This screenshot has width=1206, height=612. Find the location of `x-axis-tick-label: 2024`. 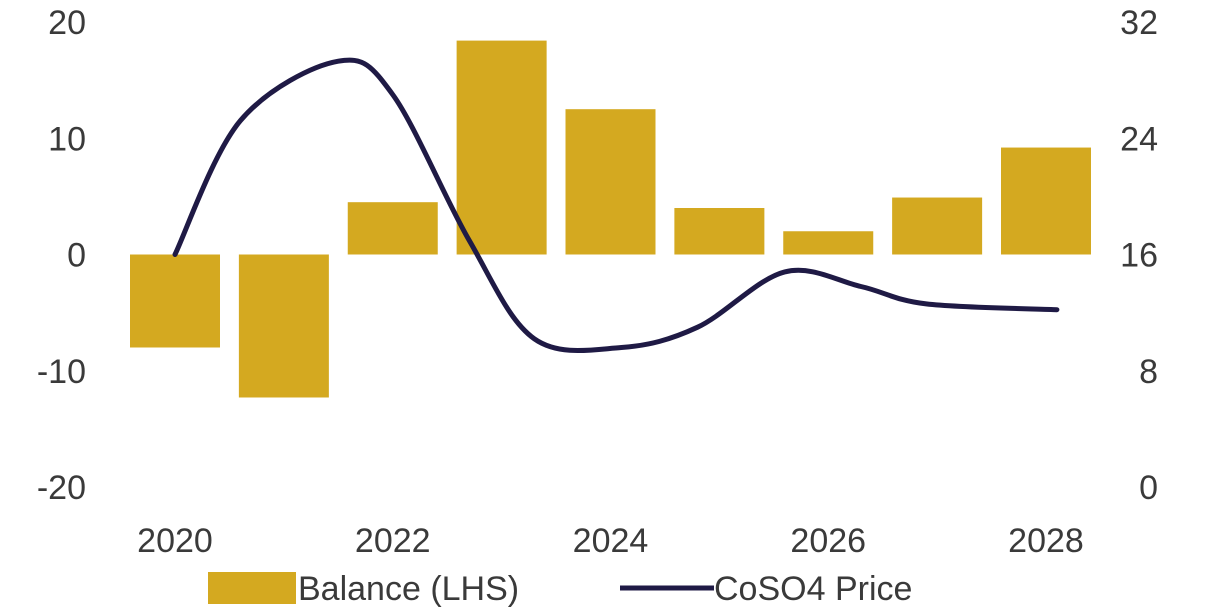

x-axis-tick-label: 2024 is located at coordinates (611, 541).